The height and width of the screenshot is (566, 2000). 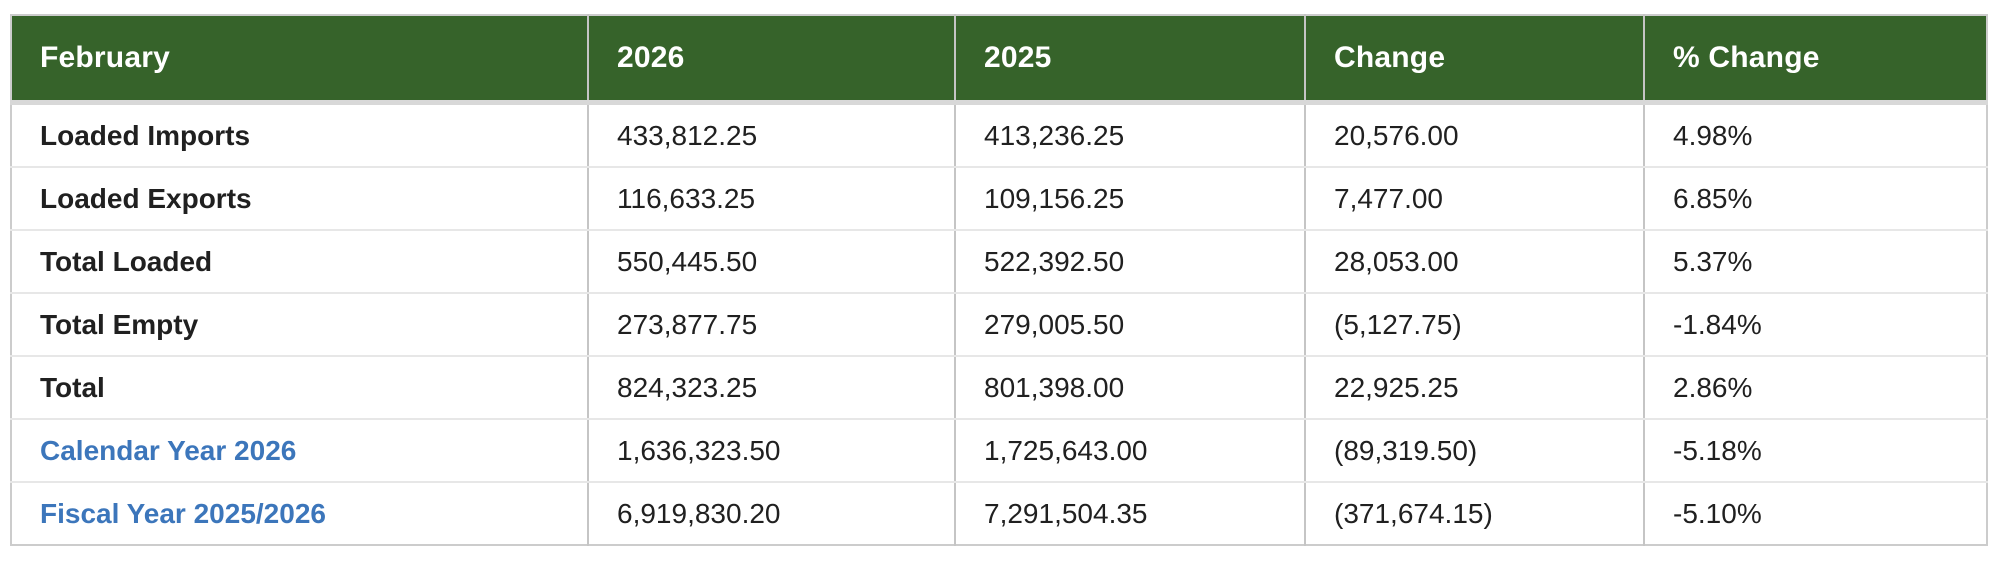 What do you see at coordinates (1815, 60) in the screenshot?
I see `column-header-pct-change: % Change` at bounding box center [1815, 60].